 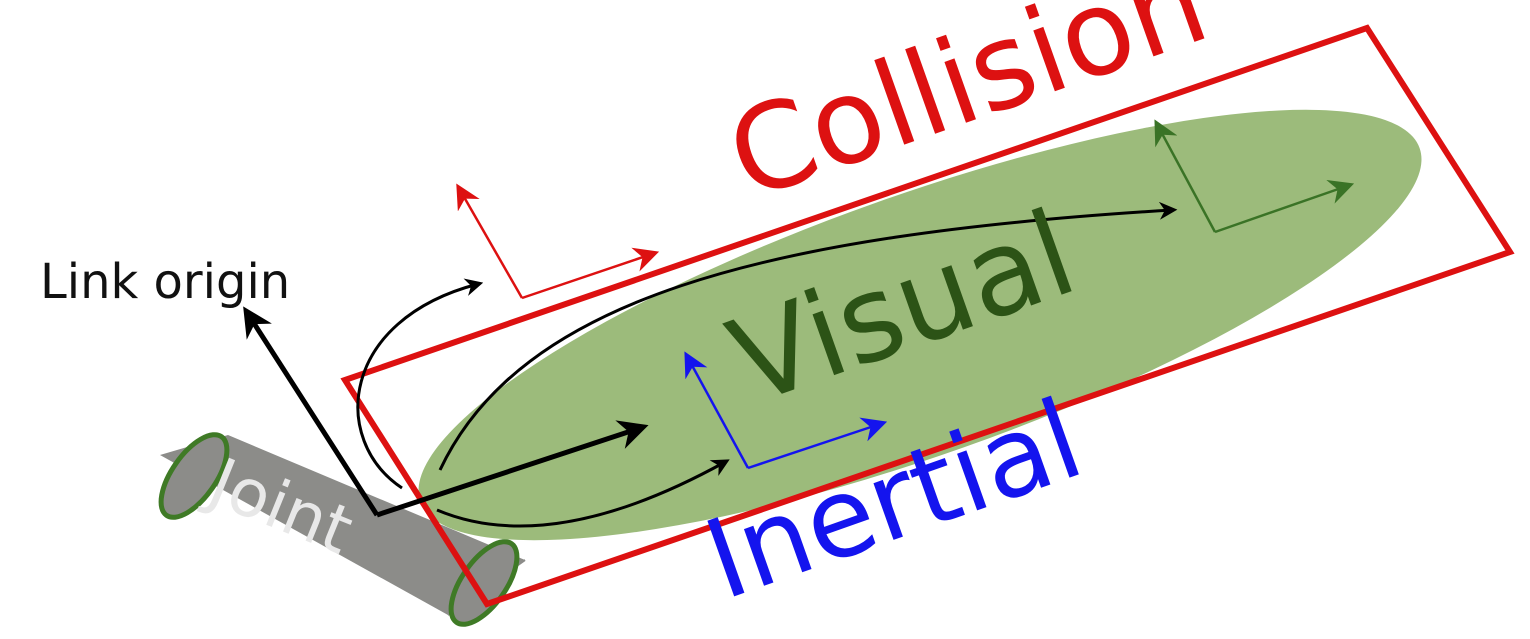 I want to click on collision-frame-axes, so click(x=558, y=241).